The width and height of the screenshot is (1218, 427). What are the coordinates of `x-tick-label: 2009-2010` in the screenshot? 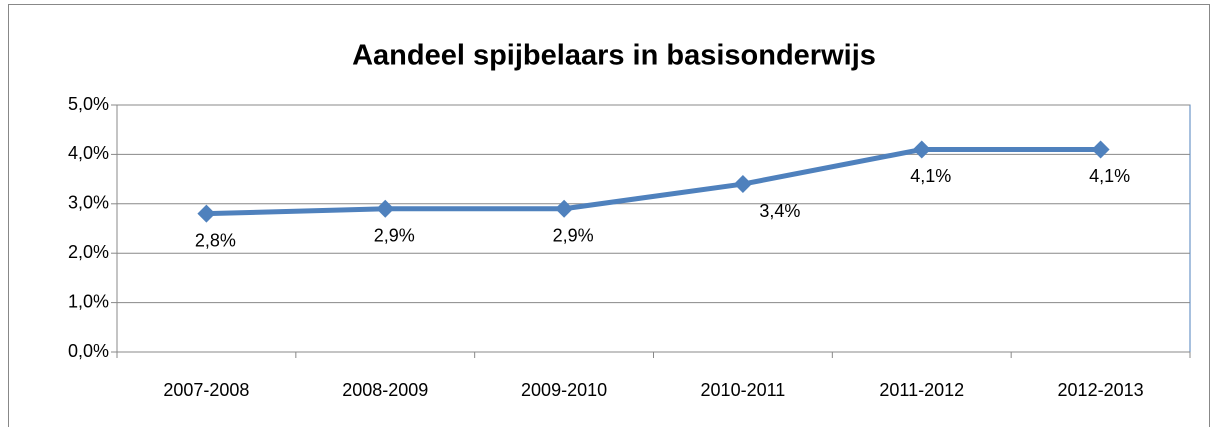 It's located at (564, 390).